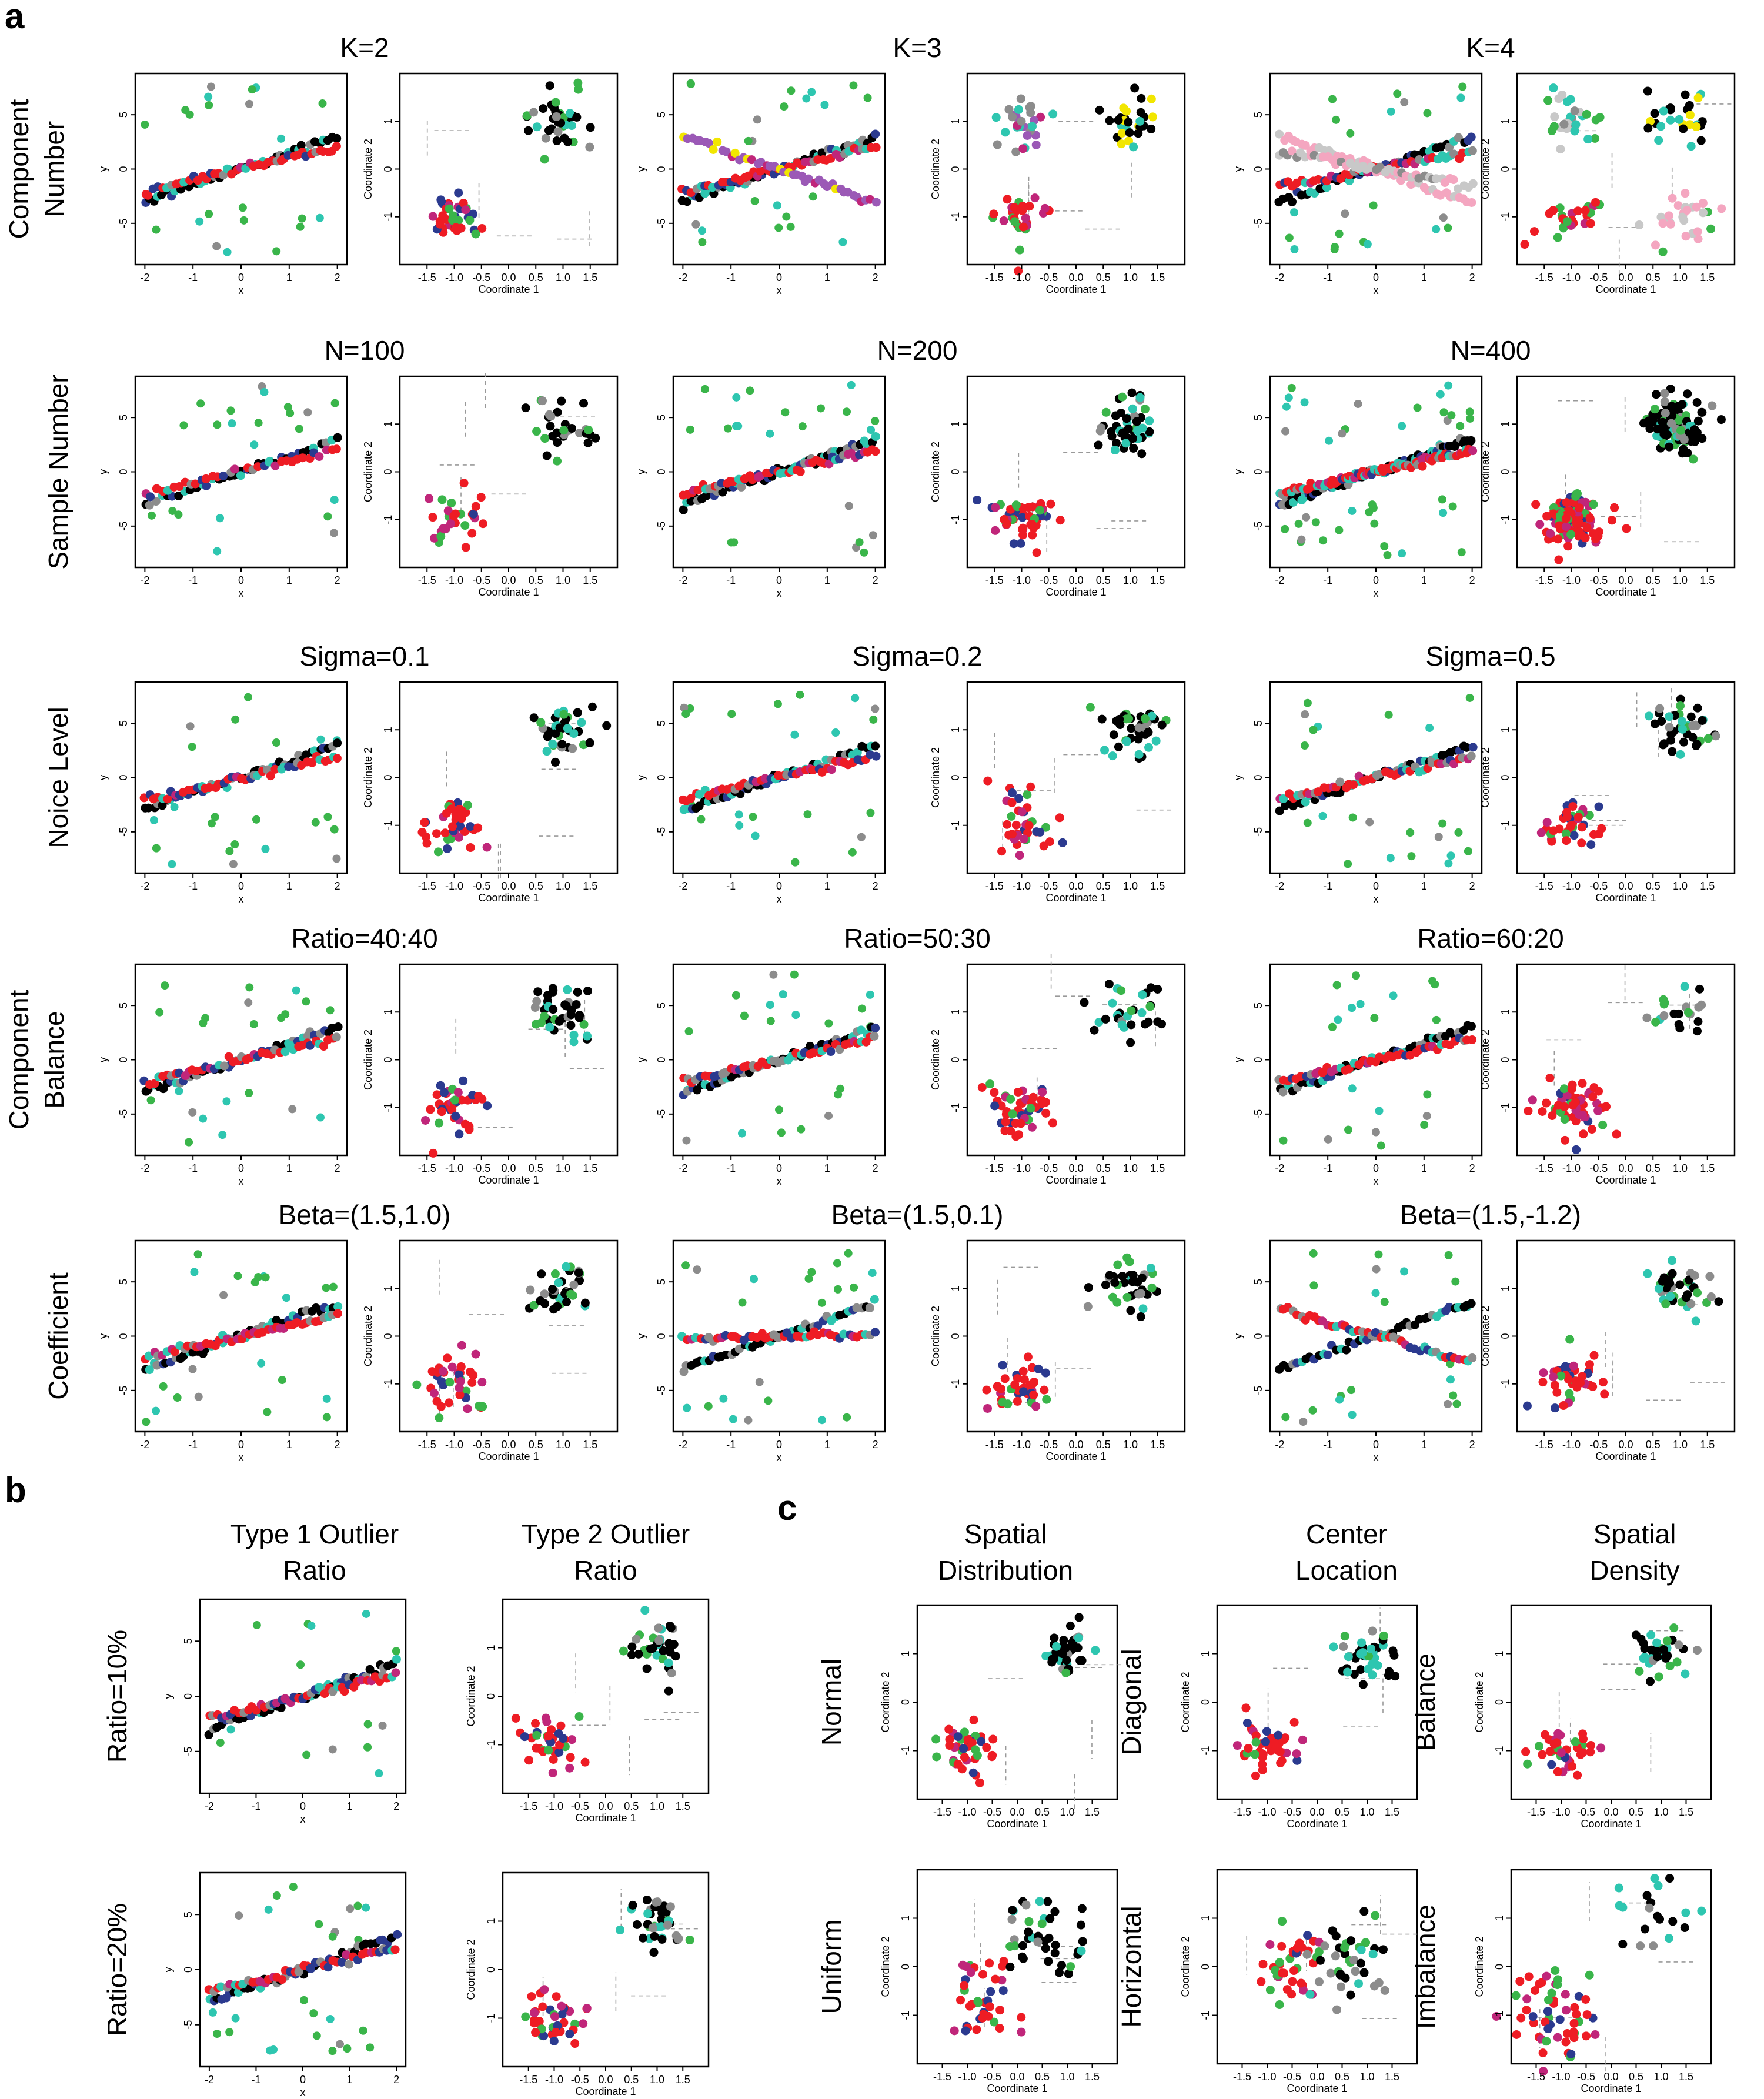 The width and height of the screenshot is (1764, 2099). Describe the element at coordinates (1092, 2077) in the screenshot. I see `x-tick-label: 1.5` at that location.